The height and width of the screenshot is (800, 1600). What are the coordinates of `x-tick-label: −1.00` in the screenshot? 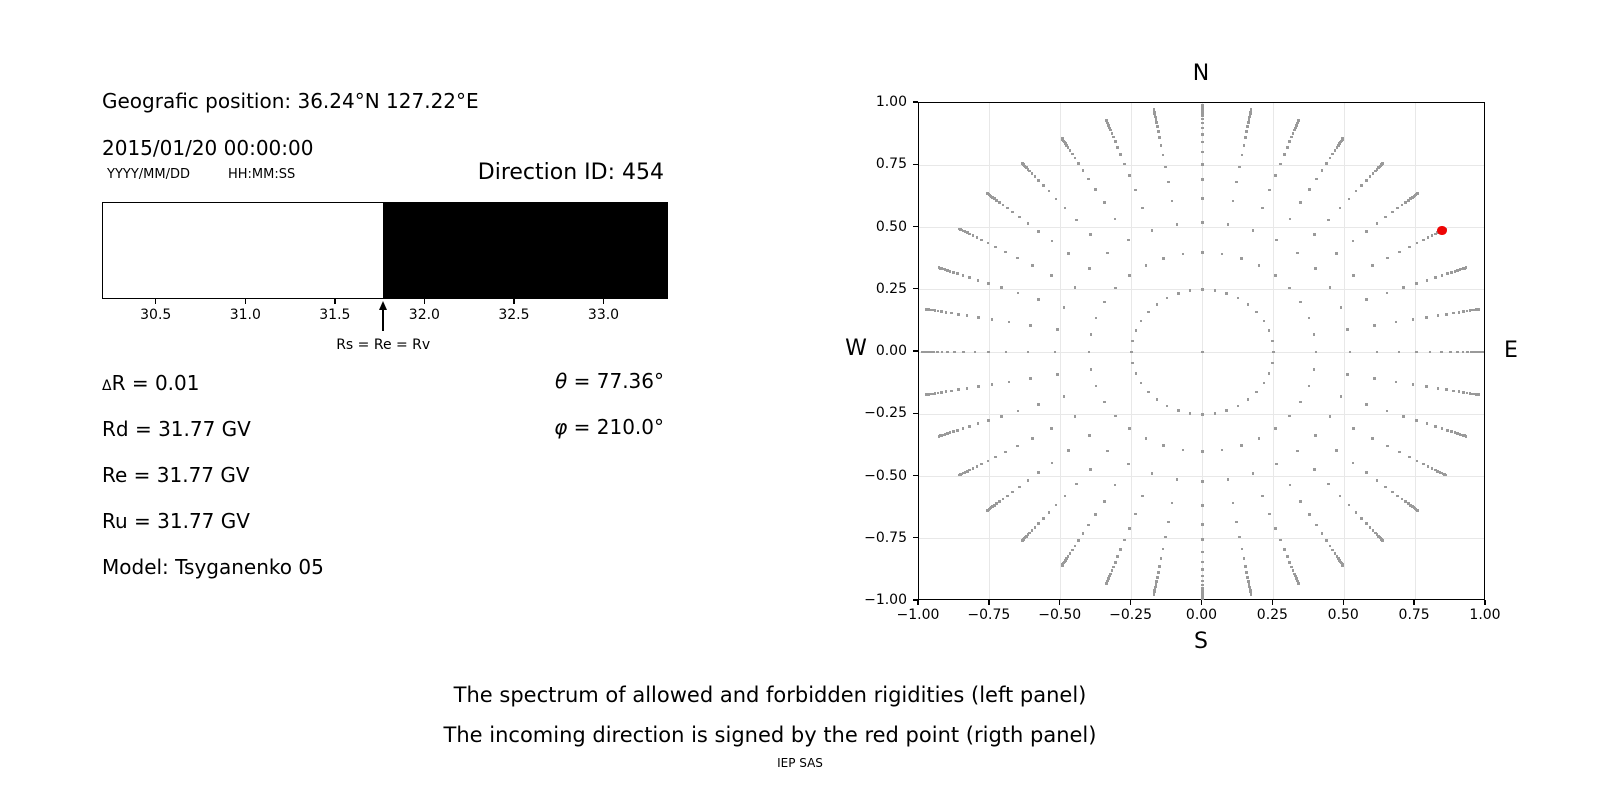 It's located at (918, 615).